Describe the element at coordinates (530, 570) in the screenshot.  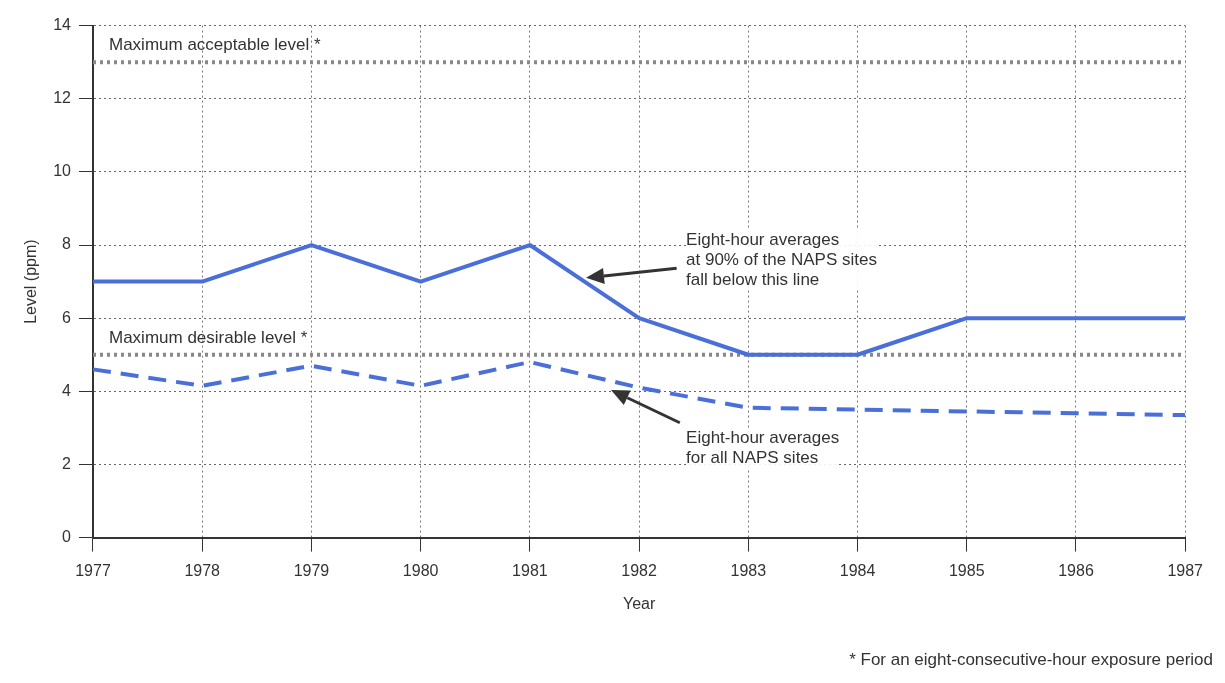
I see `x-tick-label: 1981` at that location.